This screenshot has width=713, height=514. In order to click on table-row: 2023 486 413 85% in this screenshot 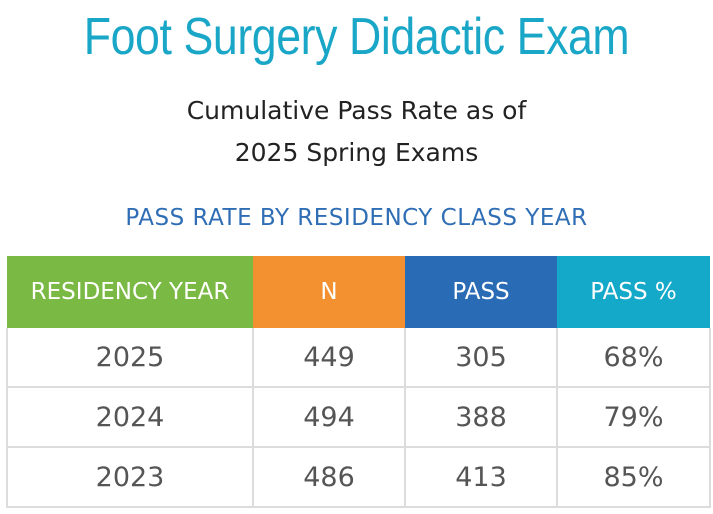, I will do `click(358, 477)`.